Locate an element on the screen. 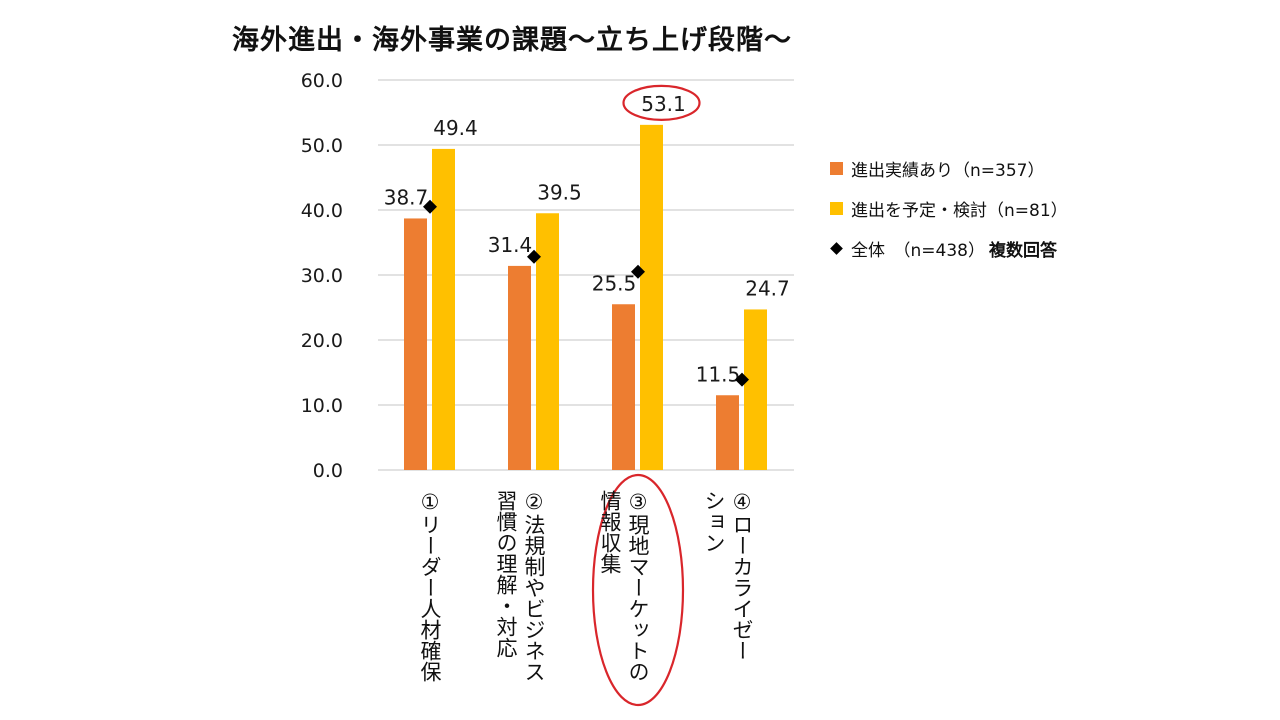 This screenshot has width=1280, height=720. data-label-series1: 11.5 is located at coordinates (718, 374).